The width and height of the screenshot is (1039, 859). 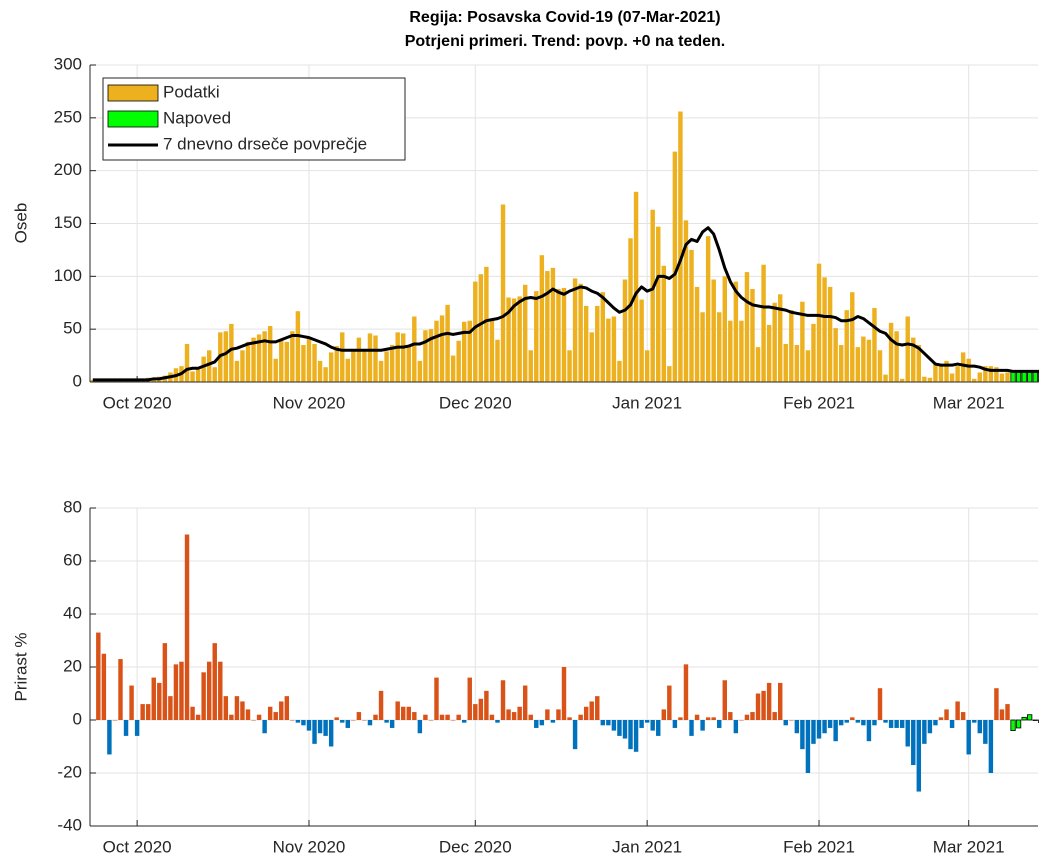 What do you see at coordinates (20, 223) in the screenshot?
I see `y-axis-label: Oseb` at bounding box center [20, 223].